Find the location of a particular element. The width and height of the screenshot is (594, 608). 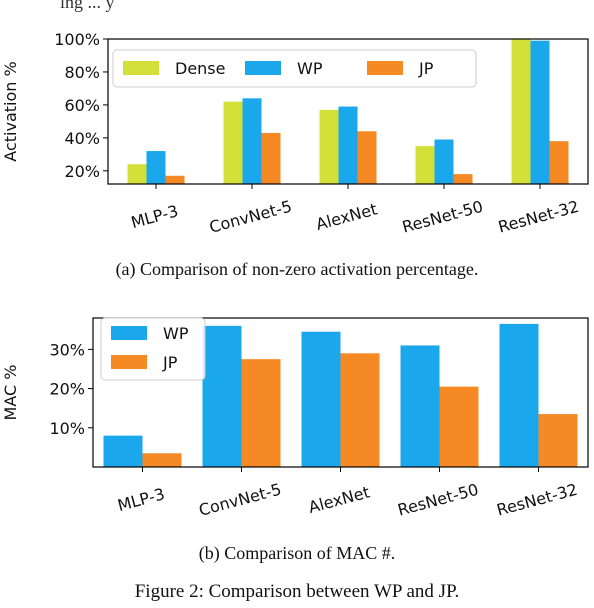

y-tick-label-60: 60% is located at coordinates (82, 105).